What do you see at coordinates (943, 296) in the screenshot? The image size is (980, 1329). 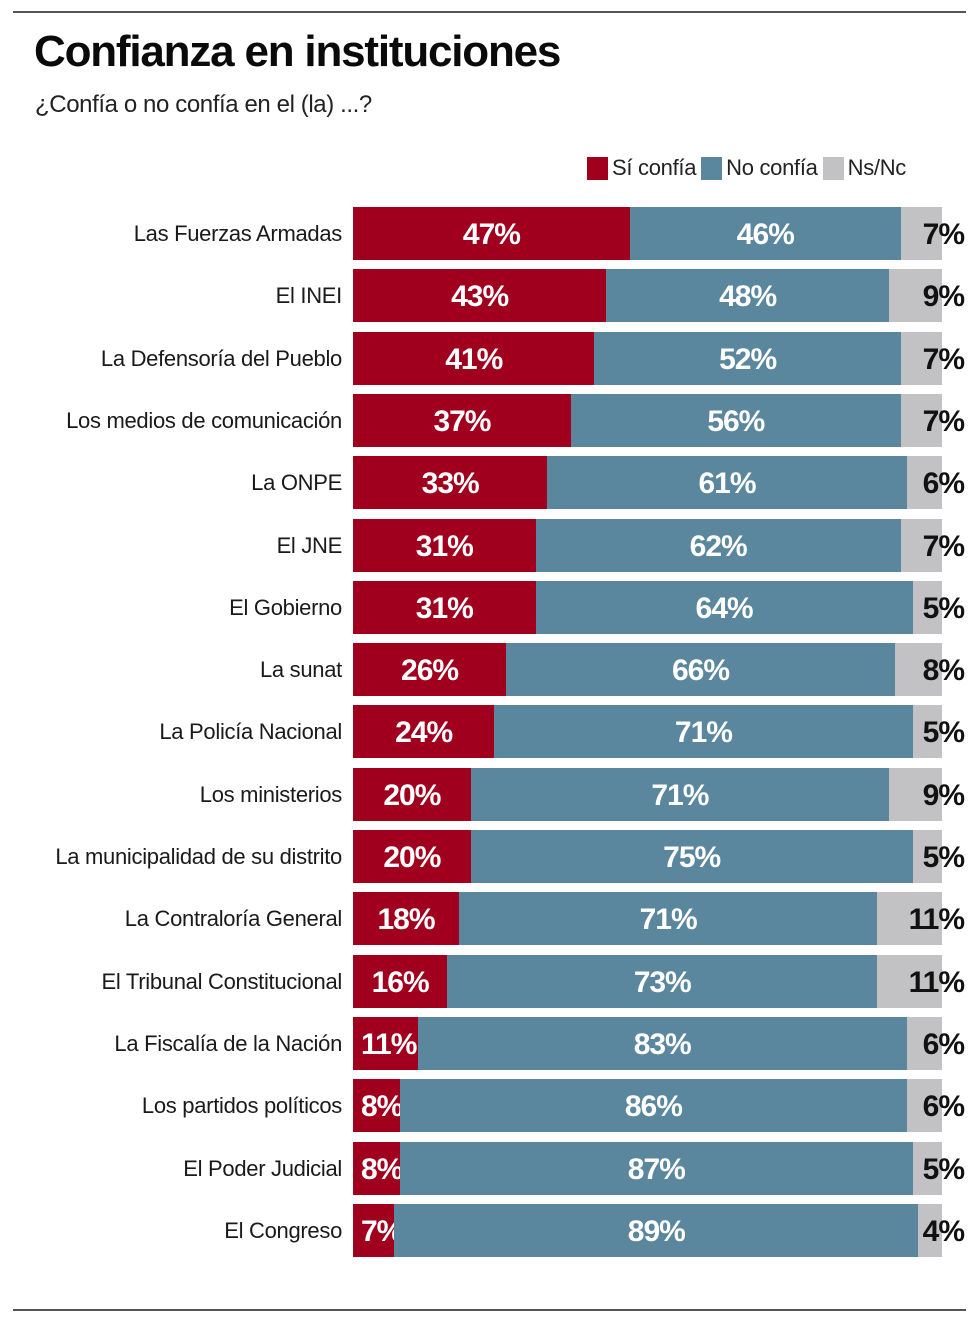 I see `value-label-ns-el-inei: 9%` at bounding box center [943, 296].